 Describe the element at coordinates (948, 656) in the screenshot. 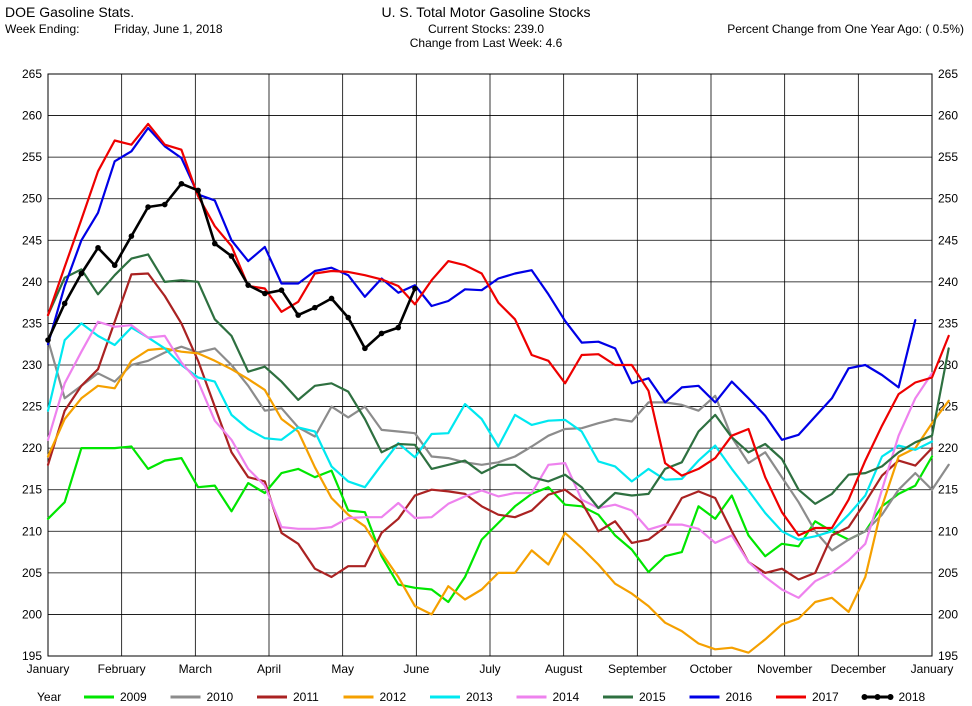

I see `y-tick-label-right: 195` at that location.